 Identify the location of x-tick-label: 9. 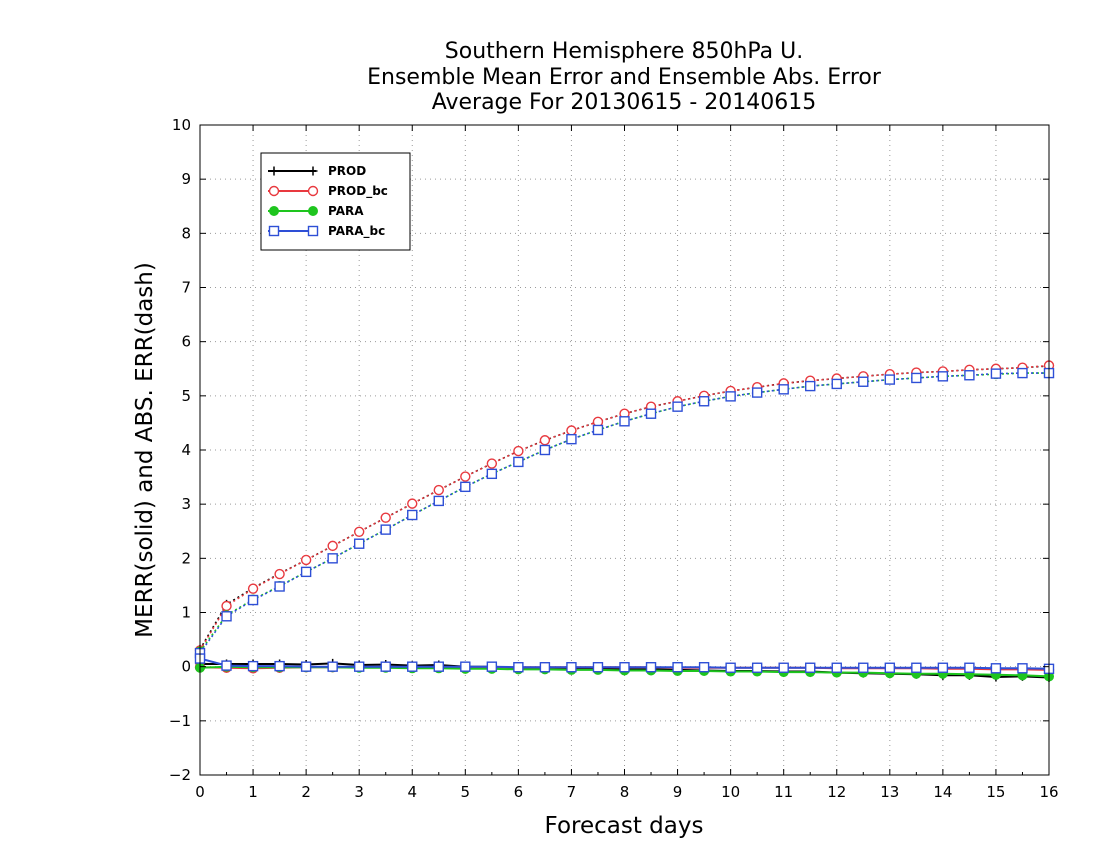
(678, 792).